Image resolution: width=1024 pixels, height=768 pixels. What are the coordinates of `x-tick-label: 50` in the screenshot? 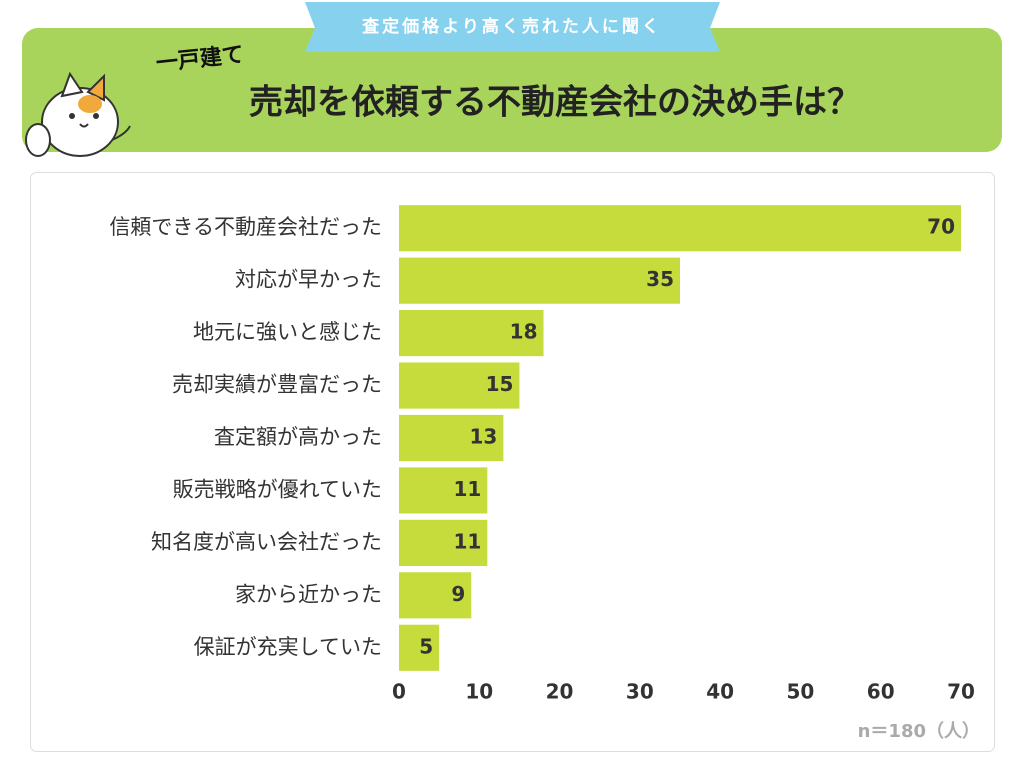 It's located at (801, 692).